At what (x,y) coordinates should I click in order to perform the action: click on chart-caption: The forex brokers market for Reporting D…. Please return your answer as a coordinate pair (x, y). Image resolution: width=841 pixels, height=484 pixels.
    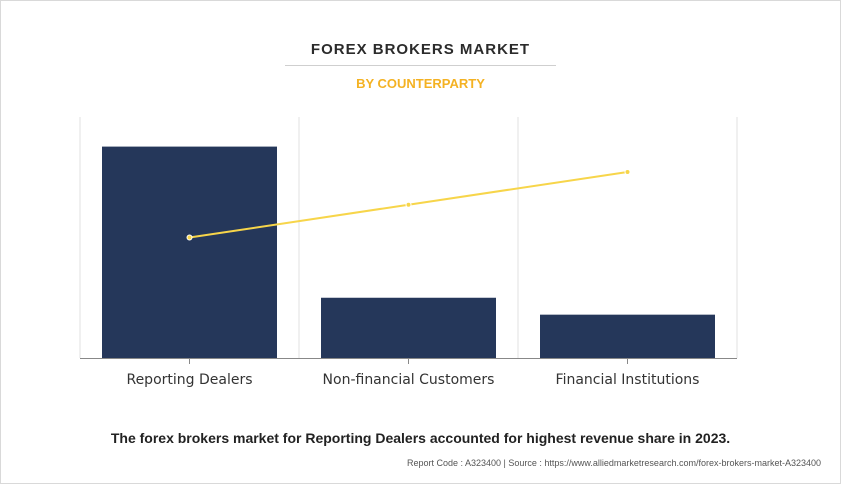
    Looking at the image, I should click on (420, 438).